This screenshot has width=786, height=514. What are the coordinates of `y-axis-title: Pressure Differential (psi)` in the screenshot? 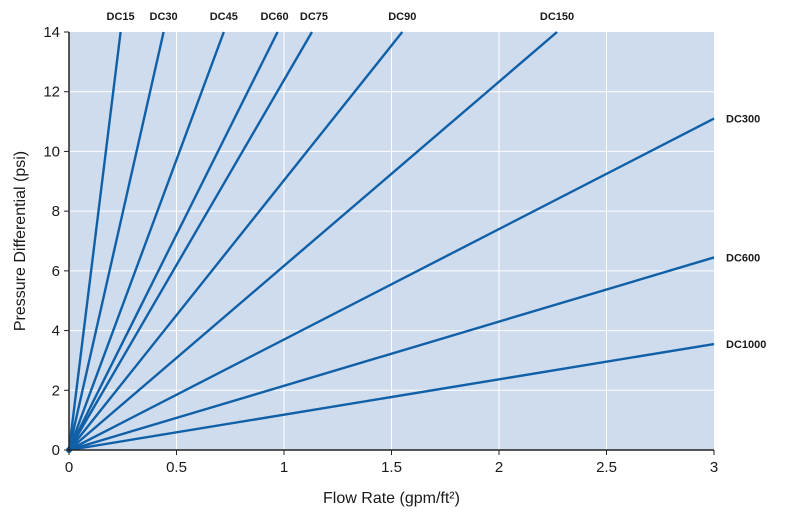 It's located at (20, 241).